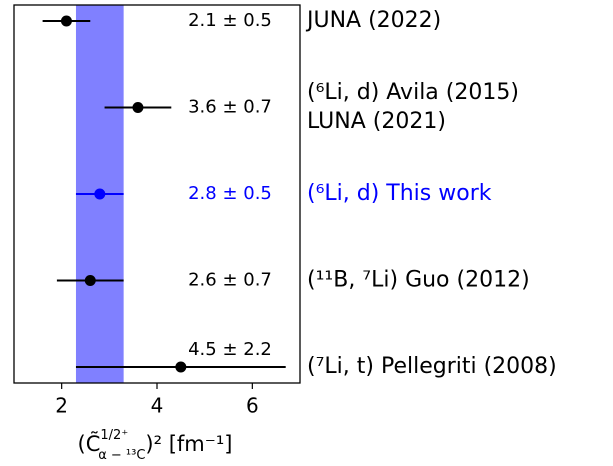 This screenshot has width=613, height=466. Describe the element at coordinates (399, 193) in the screenshot. I see `category-label: (⁶Li, d) This work` at that location.